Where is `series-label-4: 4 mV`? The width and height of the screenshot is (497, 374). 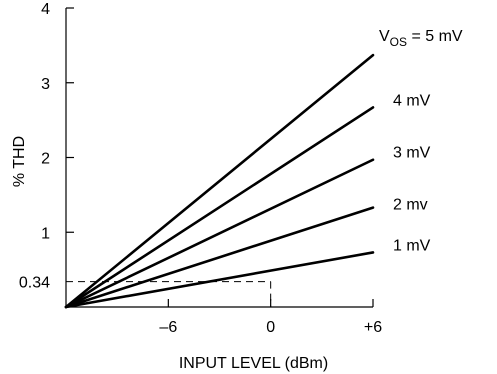 series-label-4: 4 mV is located at coordinates (412, 100).